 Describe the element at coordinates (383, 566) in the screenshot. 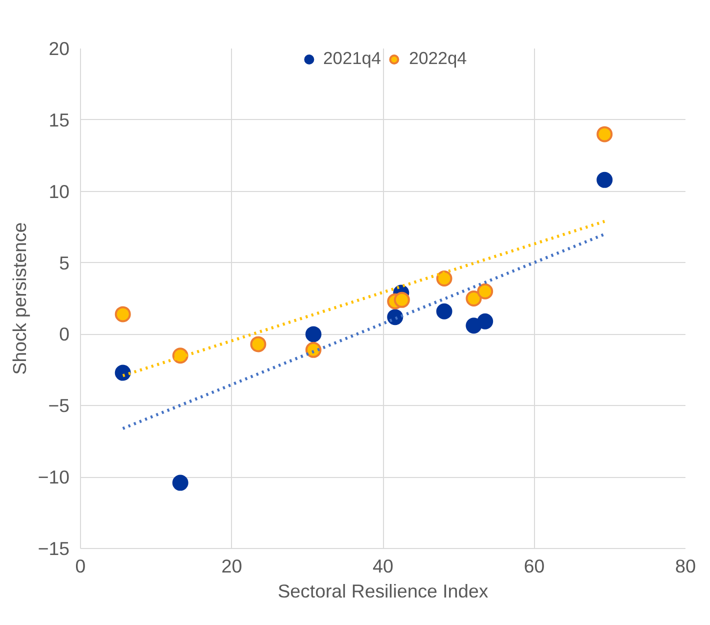

I see `x-tick-label: 40` at that location.